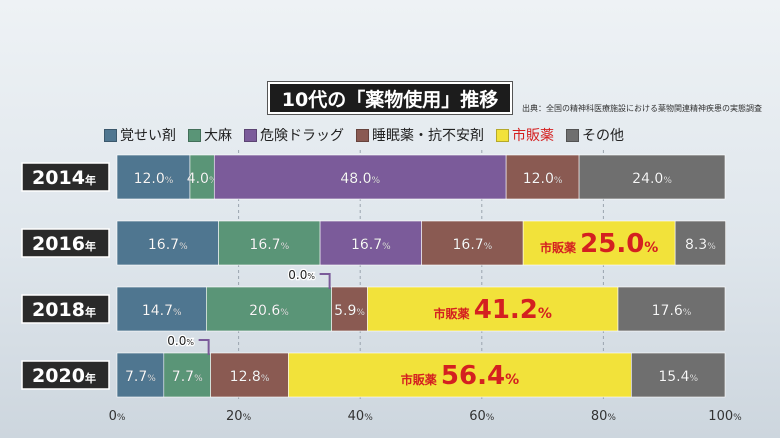 The image size is (780, 438). I want to click on data-label: 17.6%, so click(672, 311).